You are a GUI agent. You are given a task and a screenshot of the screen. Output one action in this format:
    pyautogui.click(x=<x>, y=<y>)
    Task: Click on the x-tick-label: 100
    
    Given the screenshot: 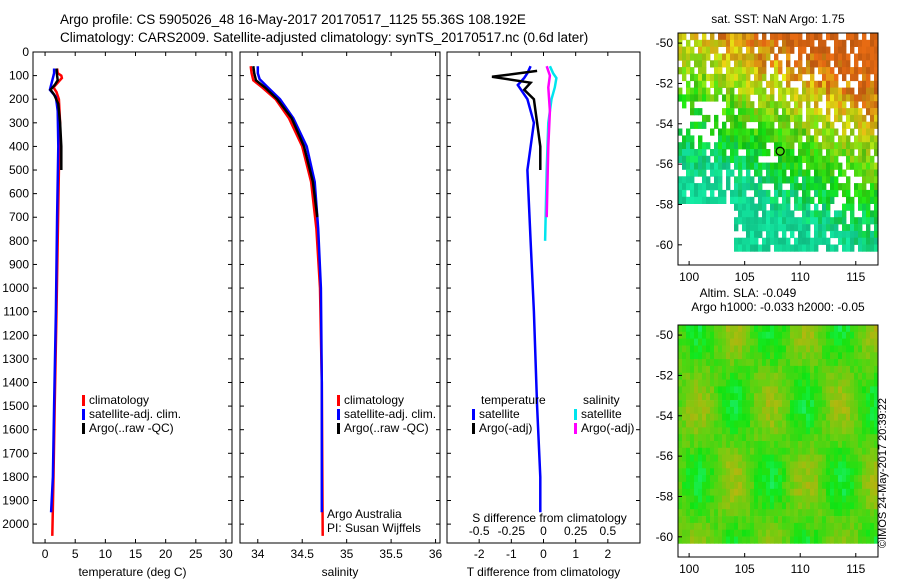 What is the action you would take?
    pyautogui.click(x=689, y=277)
    